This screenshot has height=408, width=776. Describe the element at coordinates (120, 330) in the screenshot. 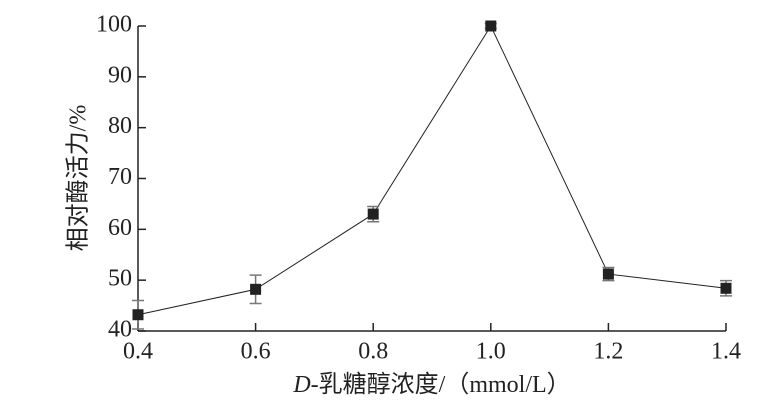

I see `y-tick-label: 40` at that location.